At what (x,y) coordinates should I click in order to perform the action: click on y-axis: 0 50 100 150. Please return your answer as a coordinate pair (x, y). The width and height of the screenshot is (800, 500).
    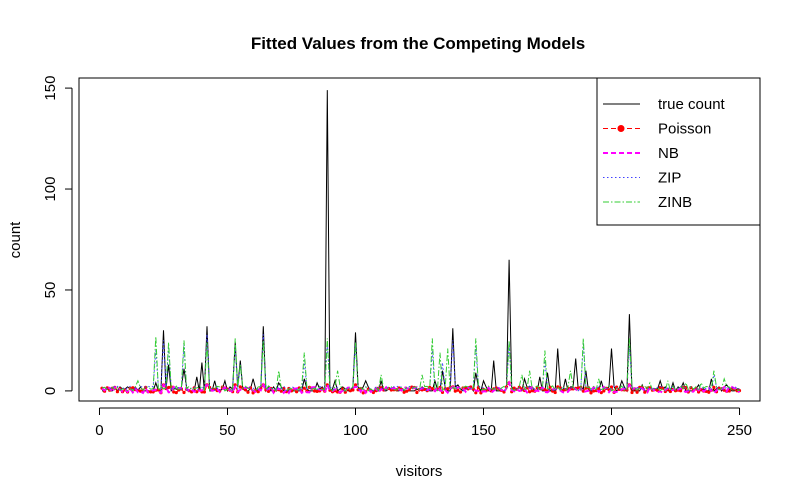
    Looking at the image, I should click on (57, 235).